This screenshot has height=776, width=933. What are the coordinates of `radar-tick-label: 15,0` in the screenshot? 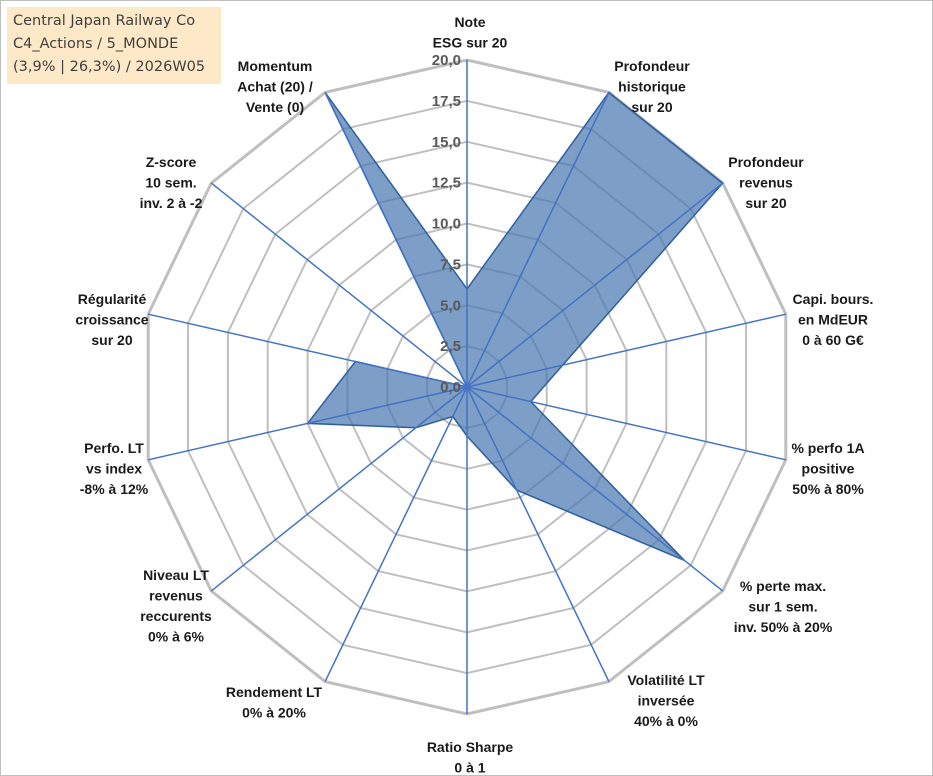 It's located at (446, 142).